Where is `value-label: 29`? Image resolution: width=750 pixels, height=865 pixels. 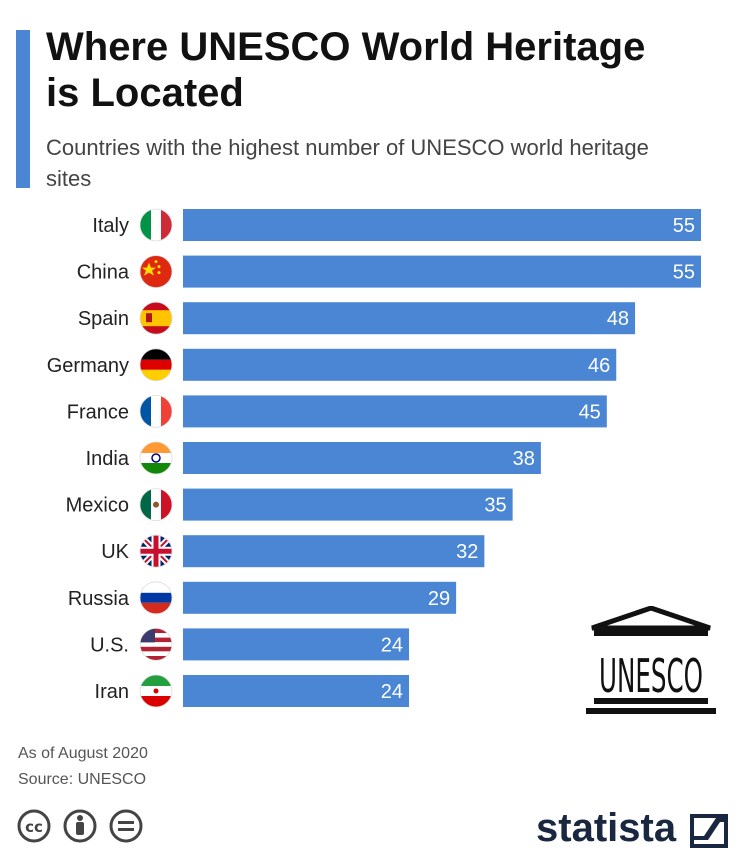
value-label: 29 is located at coordinates (439, 599).